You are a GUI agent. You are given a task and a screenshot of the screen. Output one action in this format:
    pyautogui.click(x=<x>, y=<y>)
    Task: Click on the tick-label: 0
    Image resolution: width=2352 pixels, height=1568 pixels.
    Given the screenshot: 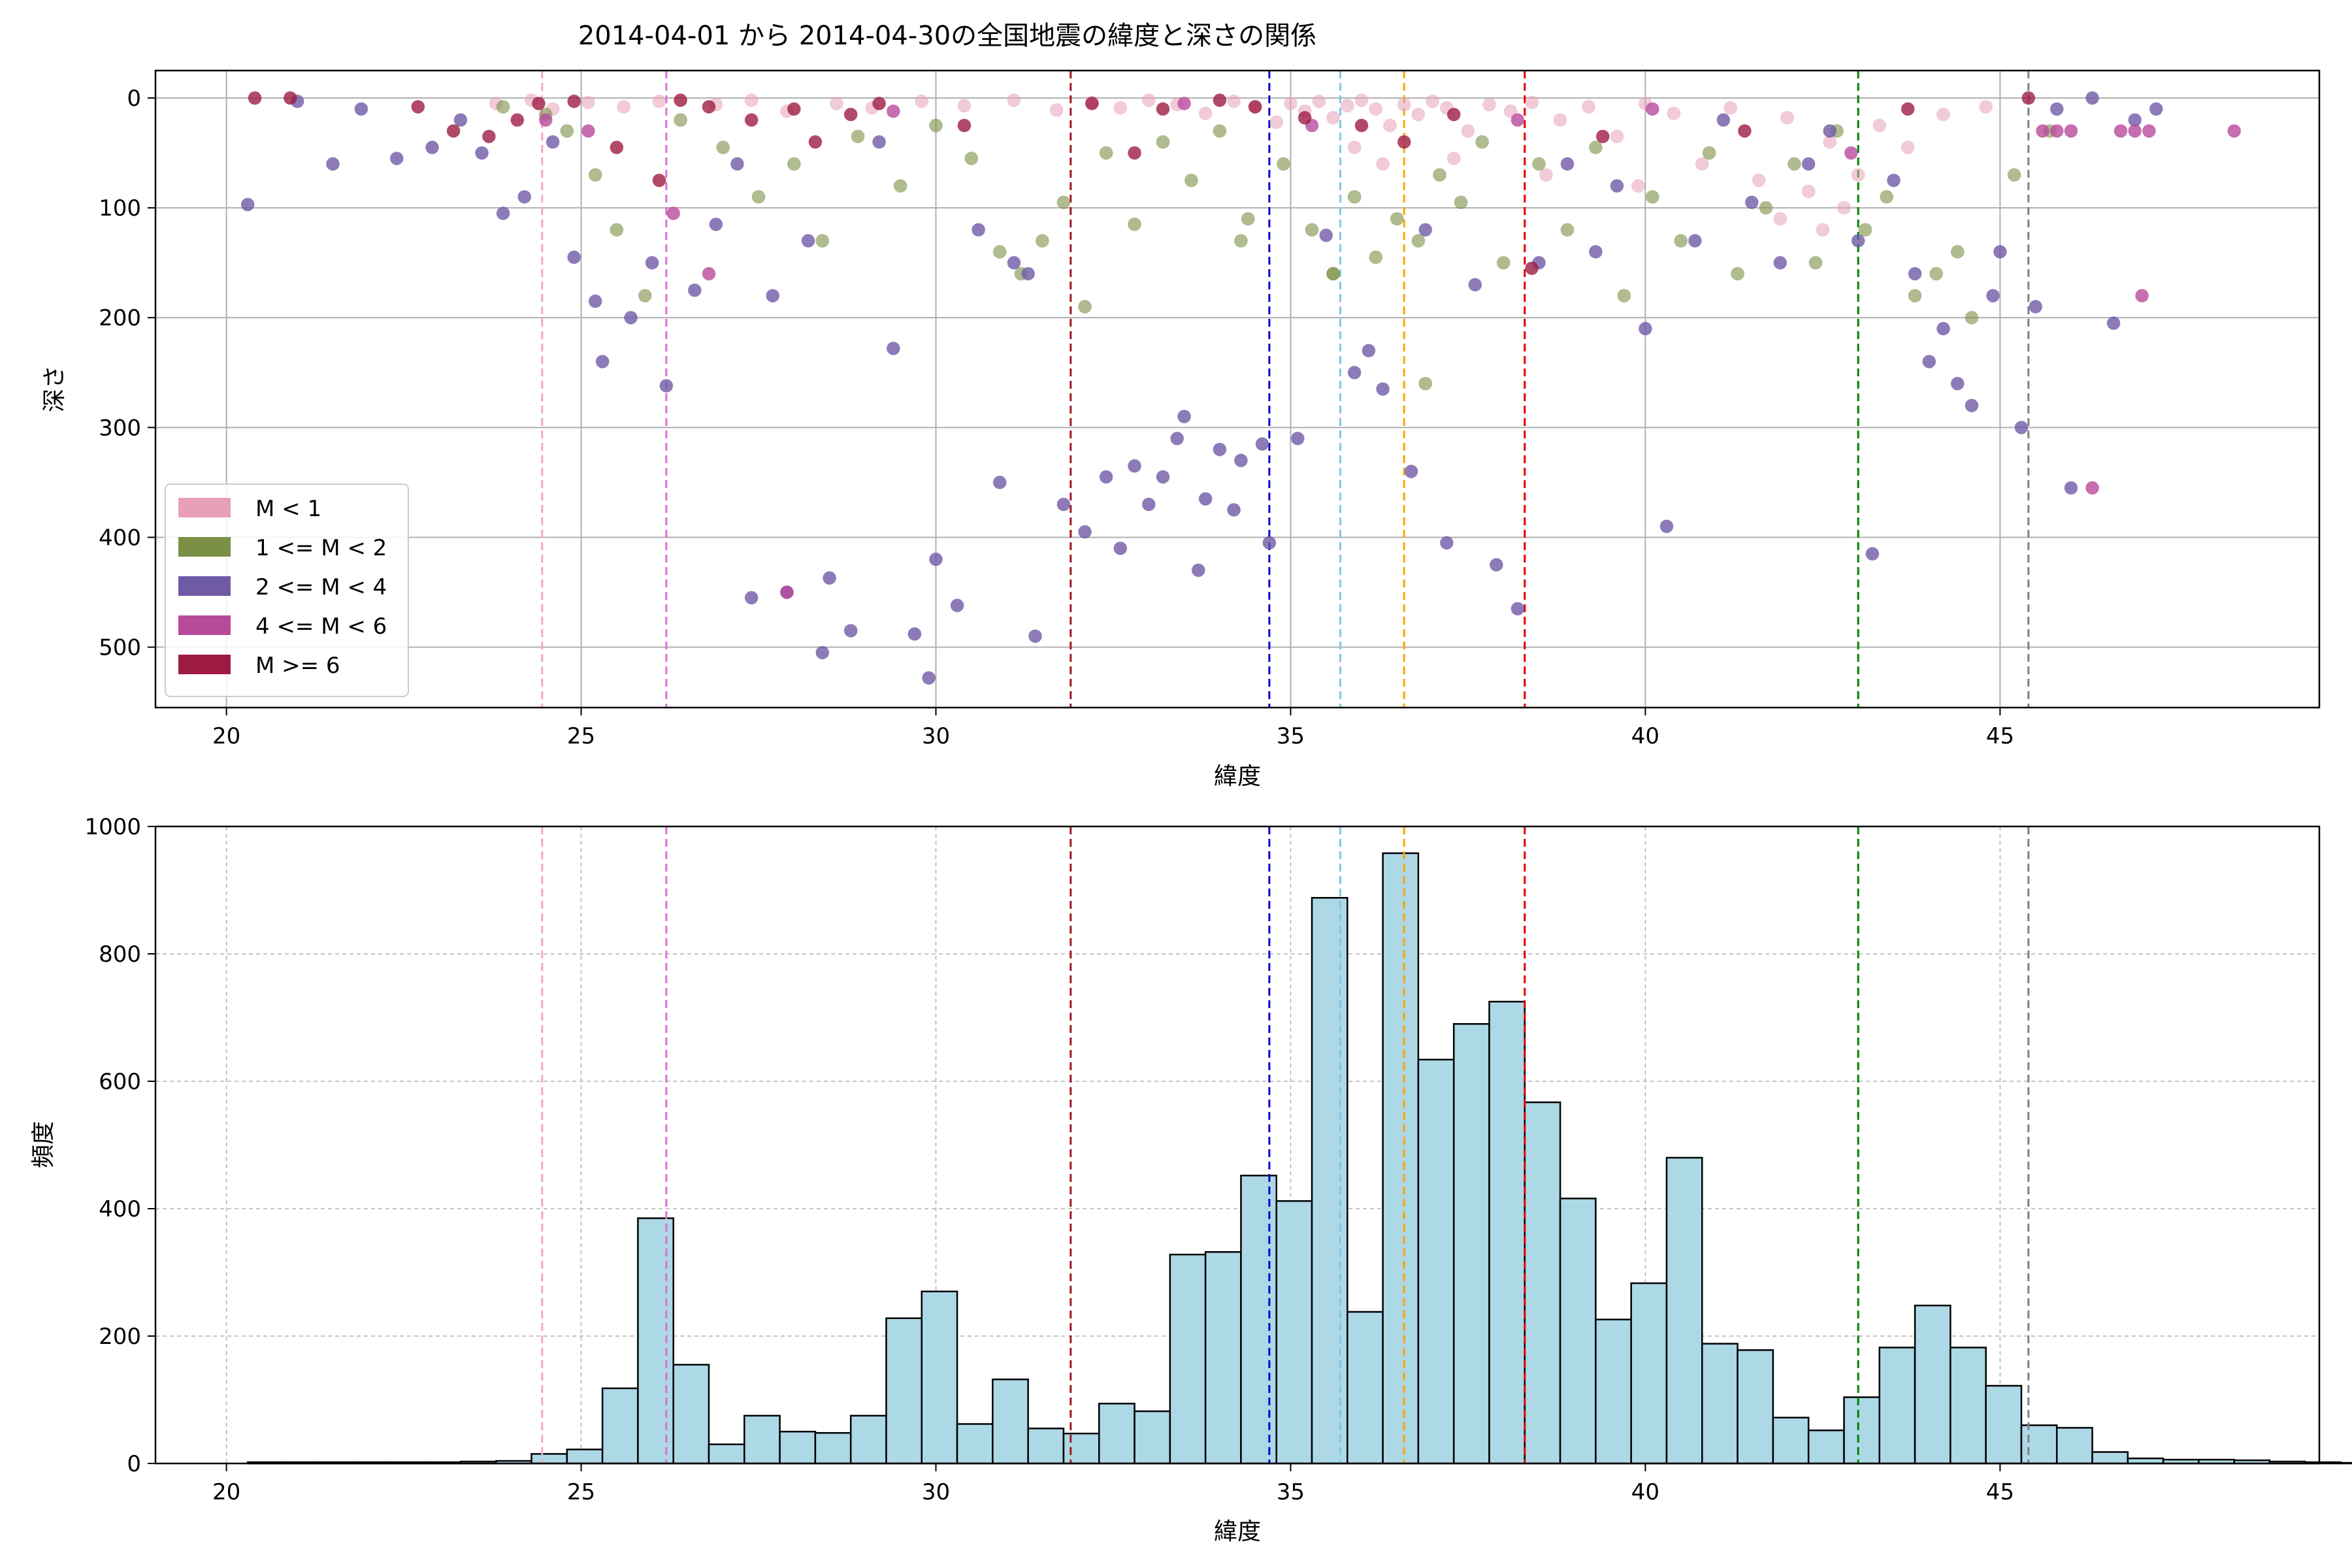 What is the action you would take?
    pyautogui.click(x=134, y=1464)
    